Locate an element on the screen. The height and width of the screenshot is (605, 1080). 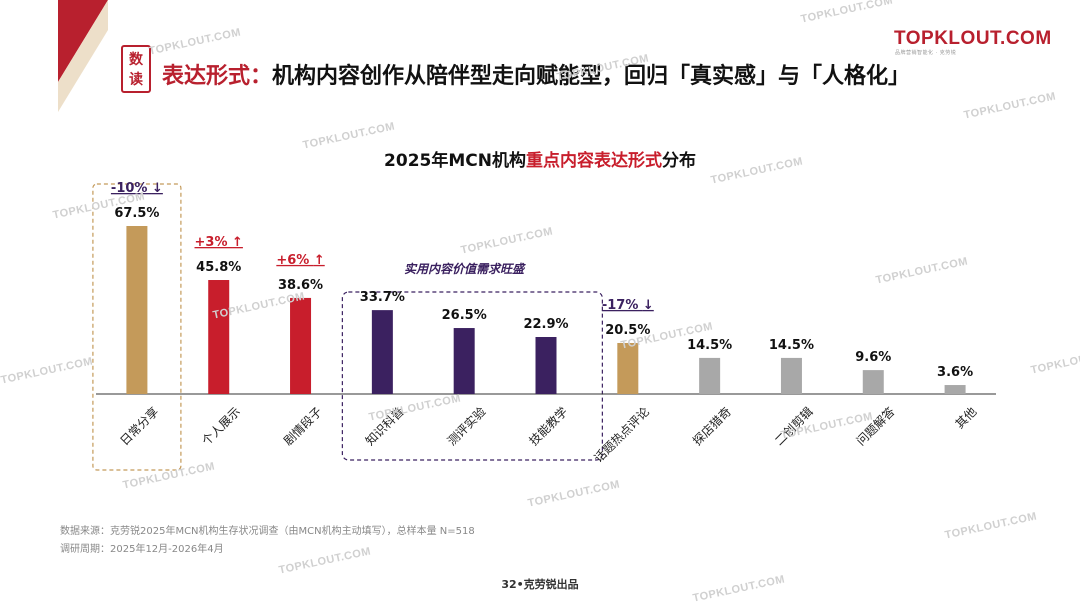
change-annotation: +3% ↑ is located at coordinates (219, 242).